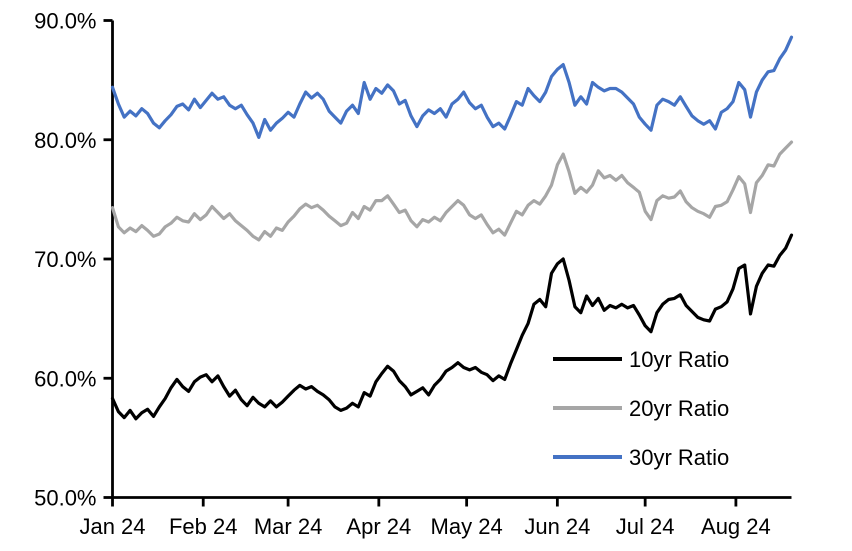 The image size is (852, 551). I want to click on x-tick-label: Feb 24, so click(203, 526).